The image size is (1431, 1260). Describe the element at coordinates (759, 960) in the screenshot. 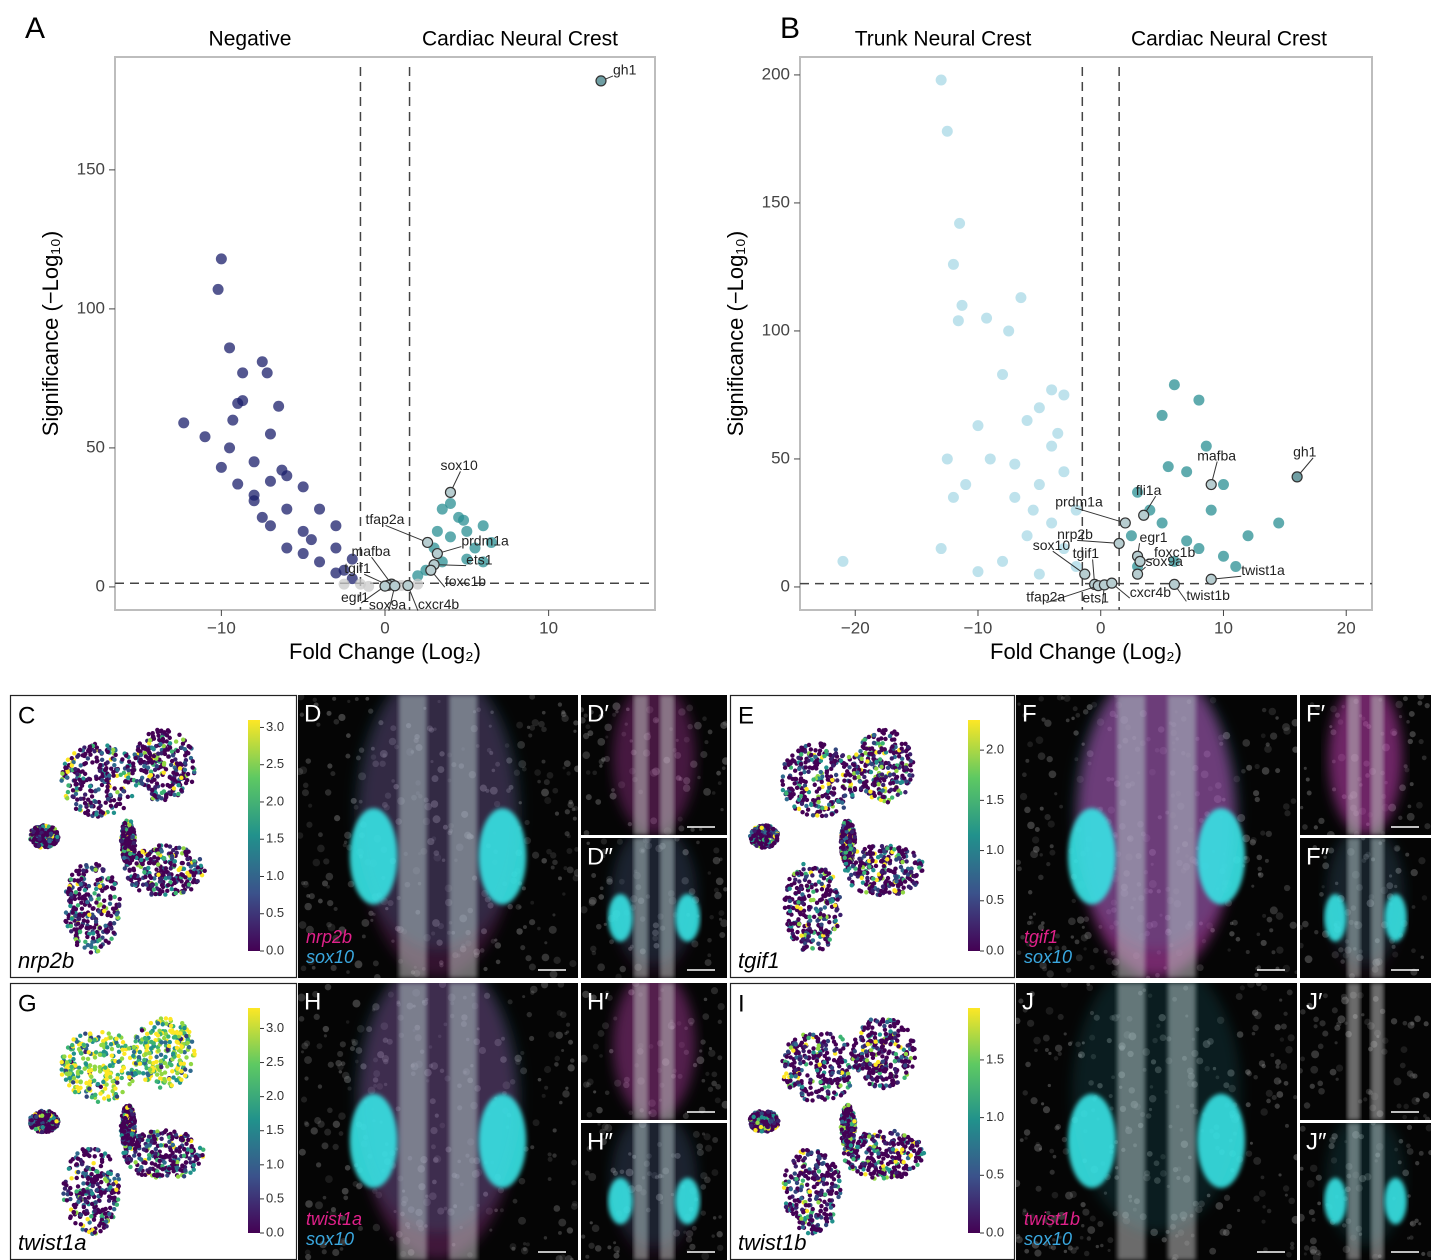

I see `gene-label: tgif1` at that location.